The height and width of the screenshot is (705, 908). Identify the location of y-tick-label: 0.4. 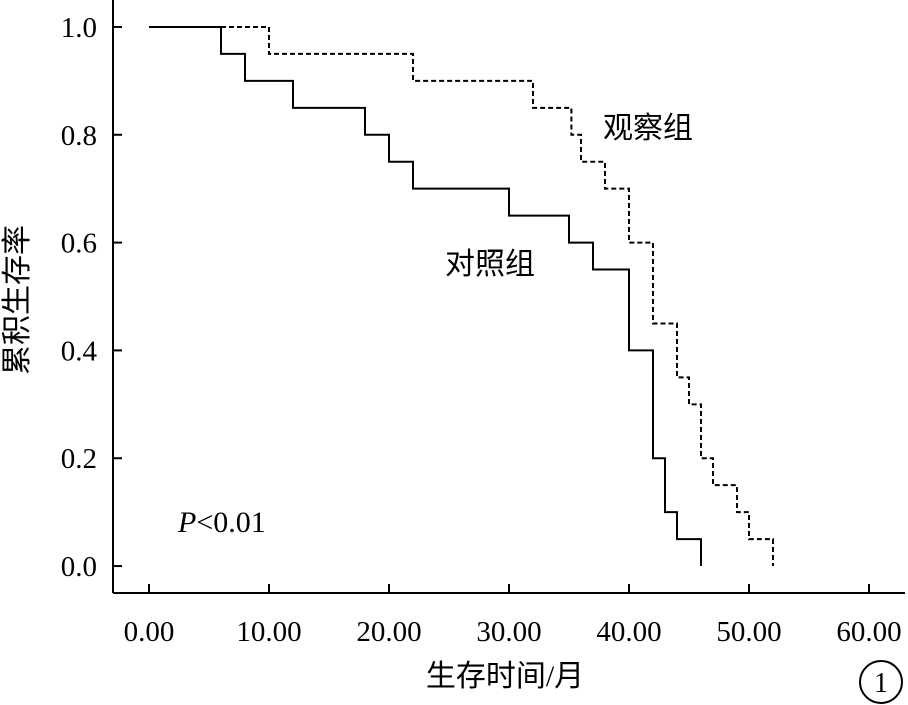
(79, 351).